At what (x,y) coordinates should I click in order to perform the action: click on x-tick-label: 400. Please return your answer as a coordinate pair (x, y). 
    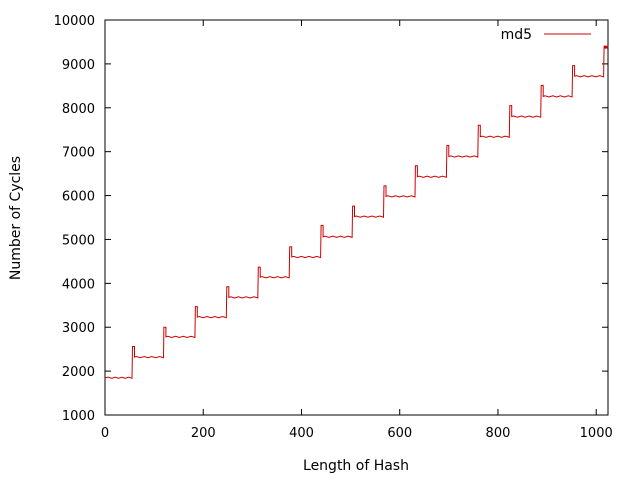
    Looking at the image, I should click on (301, 433).